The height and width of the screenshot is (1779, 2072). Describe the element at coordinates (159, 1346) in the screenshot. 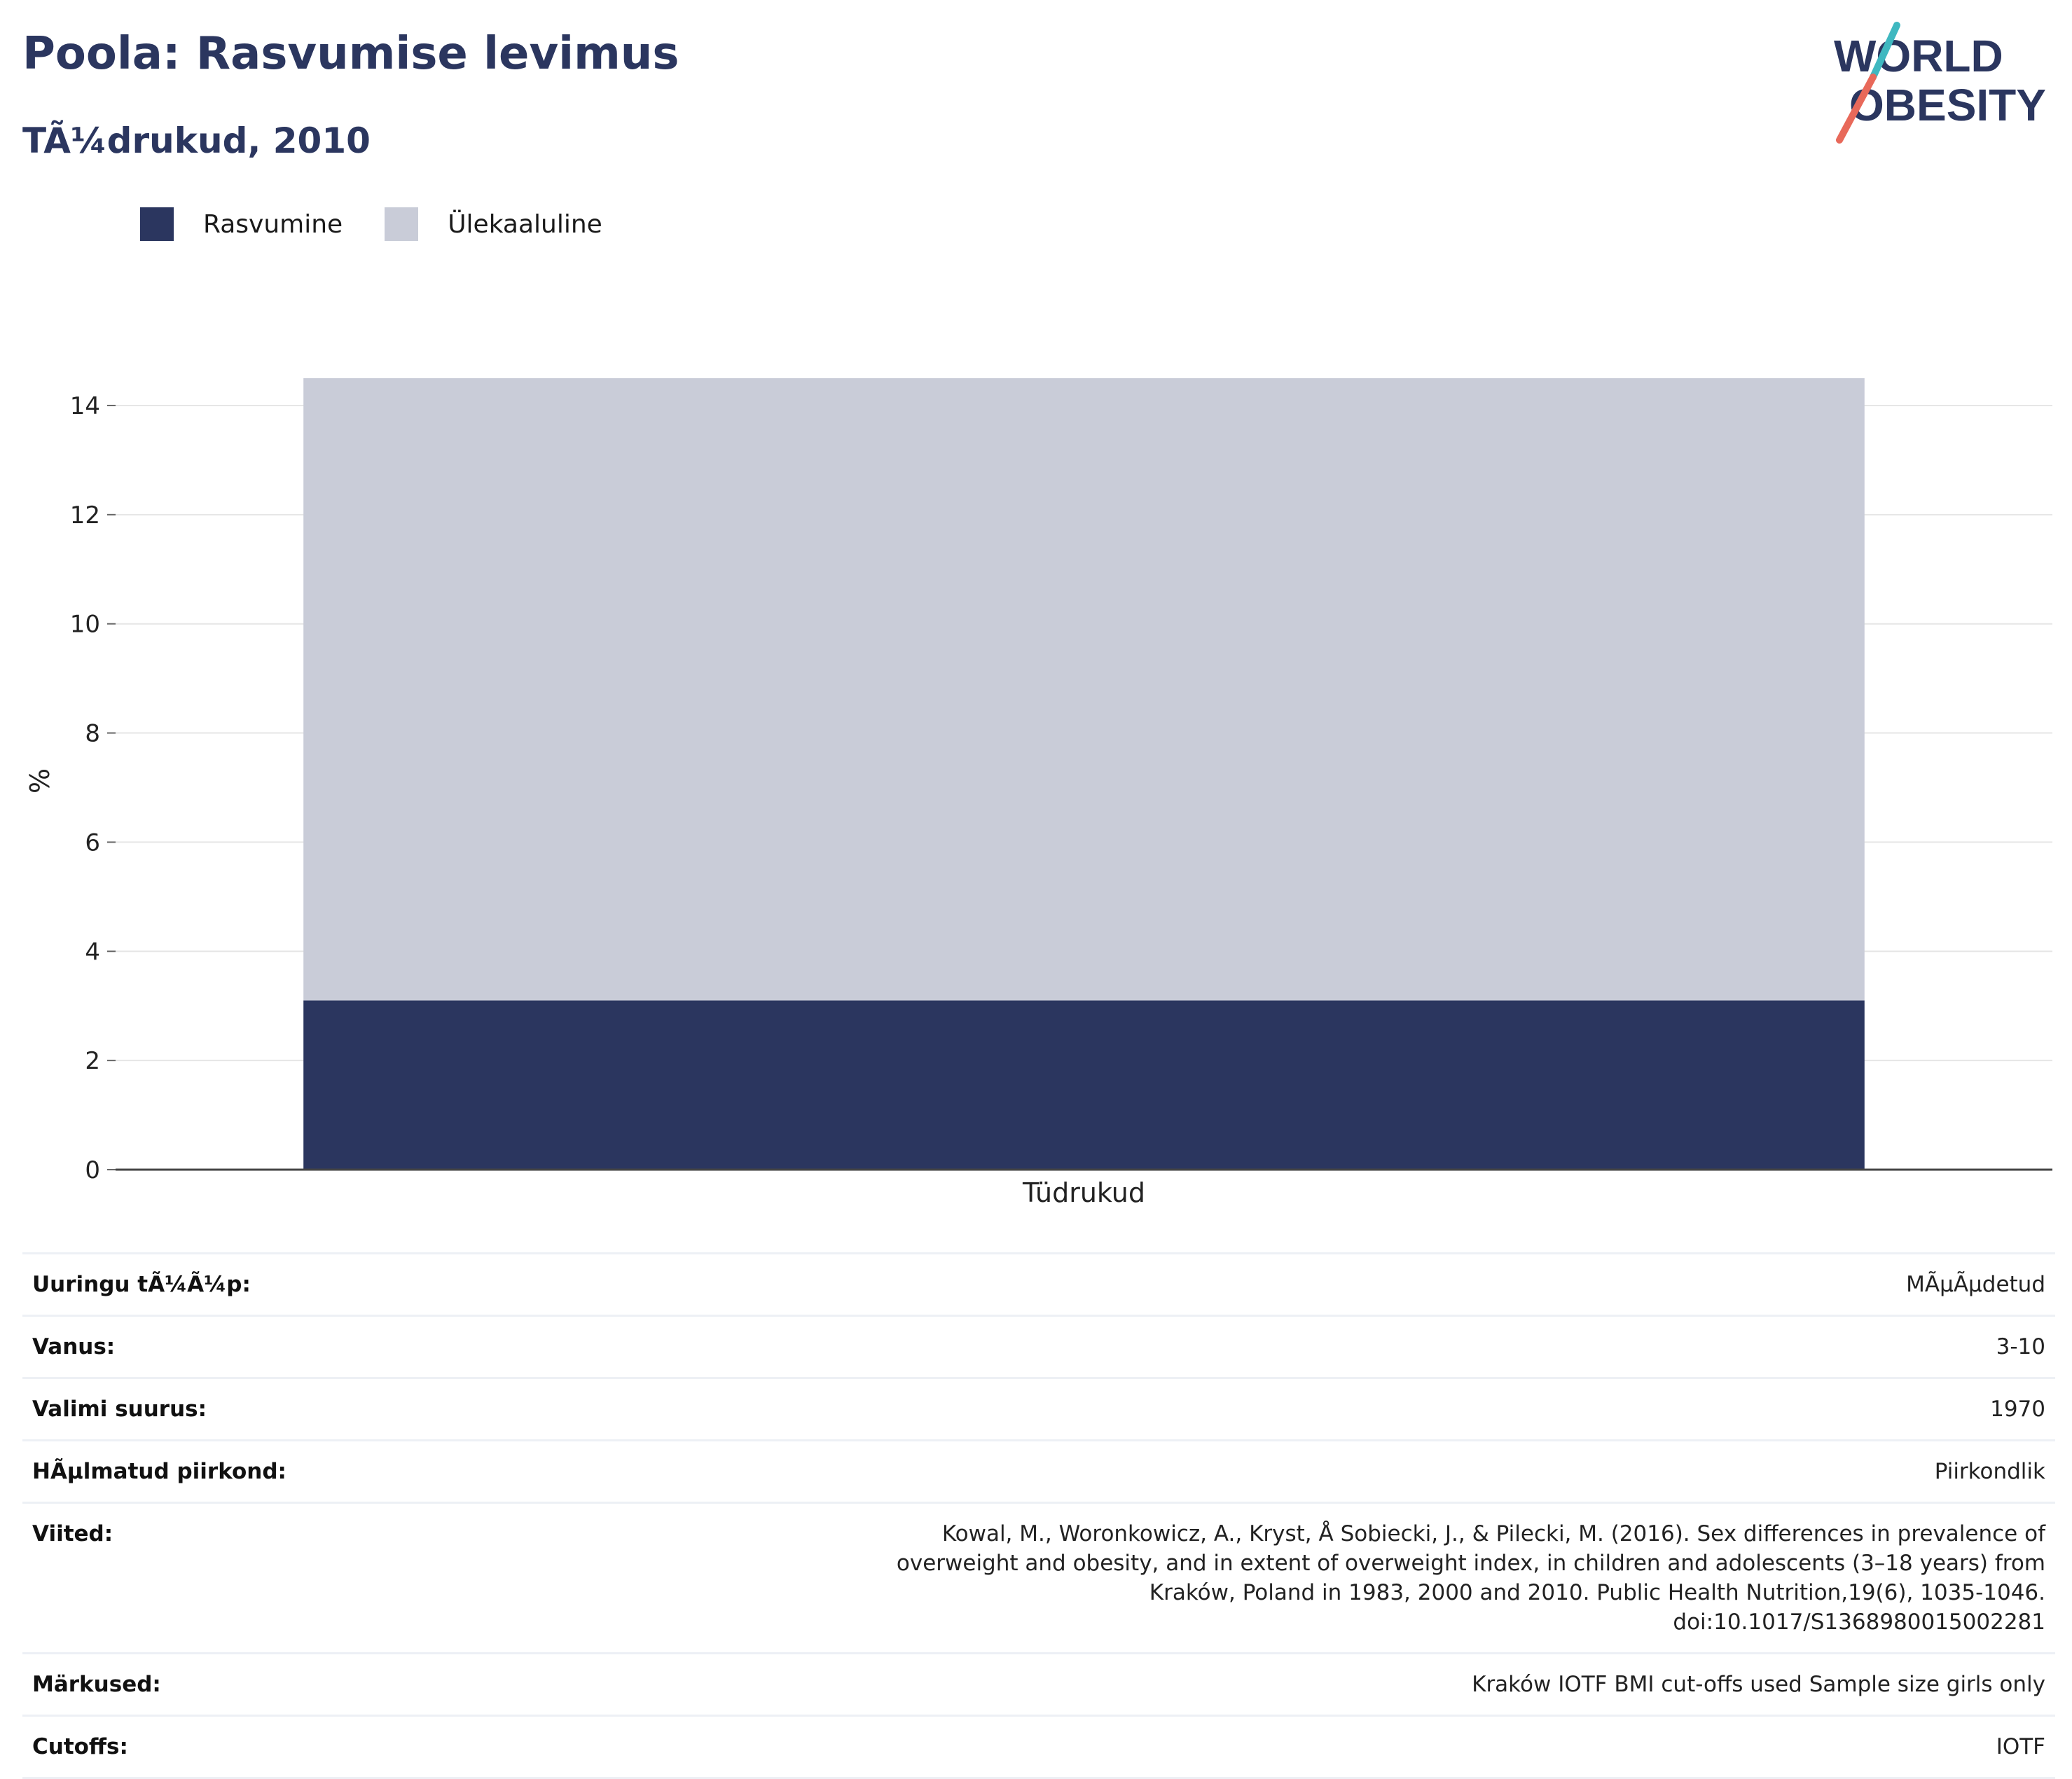

I see `info-key: Vanus:` at that location.